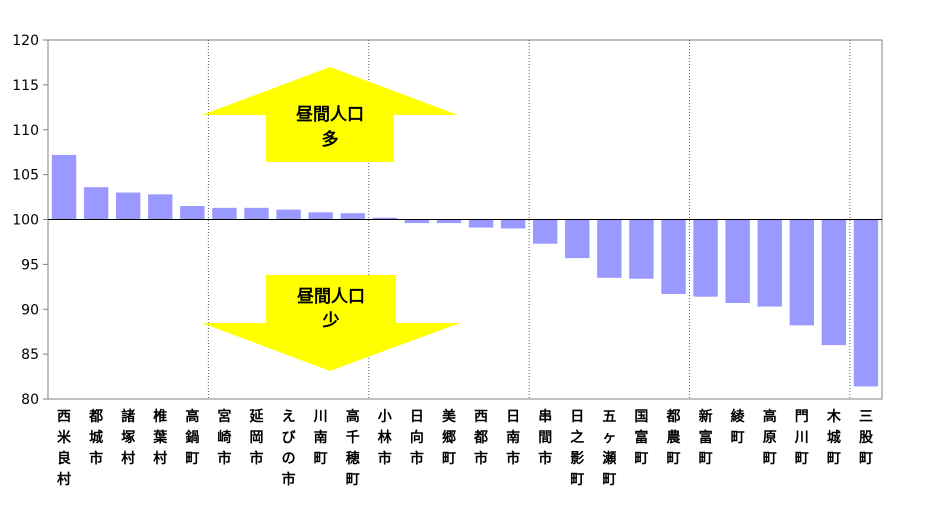 The image size is (932, 513). What do you see at coordinates (128, 437) in the screenshot?
I see `category-label-2: 諸塚村` at bounding box center [128, 437].